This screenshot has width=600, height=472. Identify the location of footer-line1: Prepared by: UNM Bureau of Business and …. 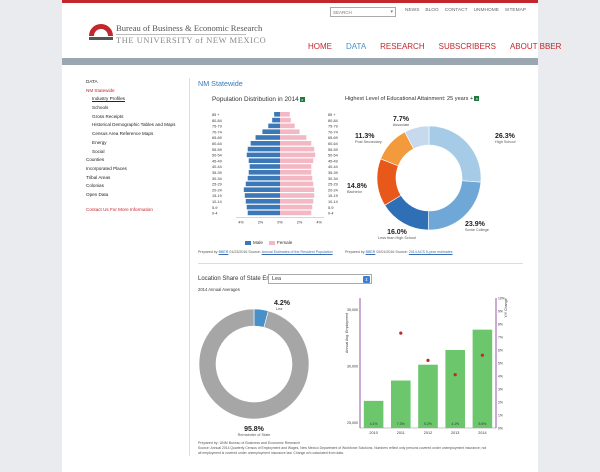
(249, 443).